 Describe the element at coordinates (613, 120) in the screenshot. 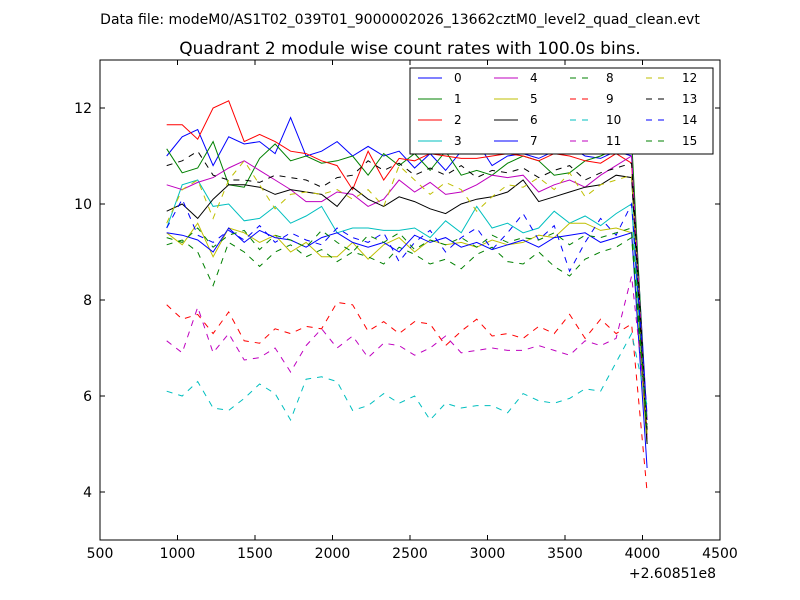

I see `legend-label-10: 10` at that location.